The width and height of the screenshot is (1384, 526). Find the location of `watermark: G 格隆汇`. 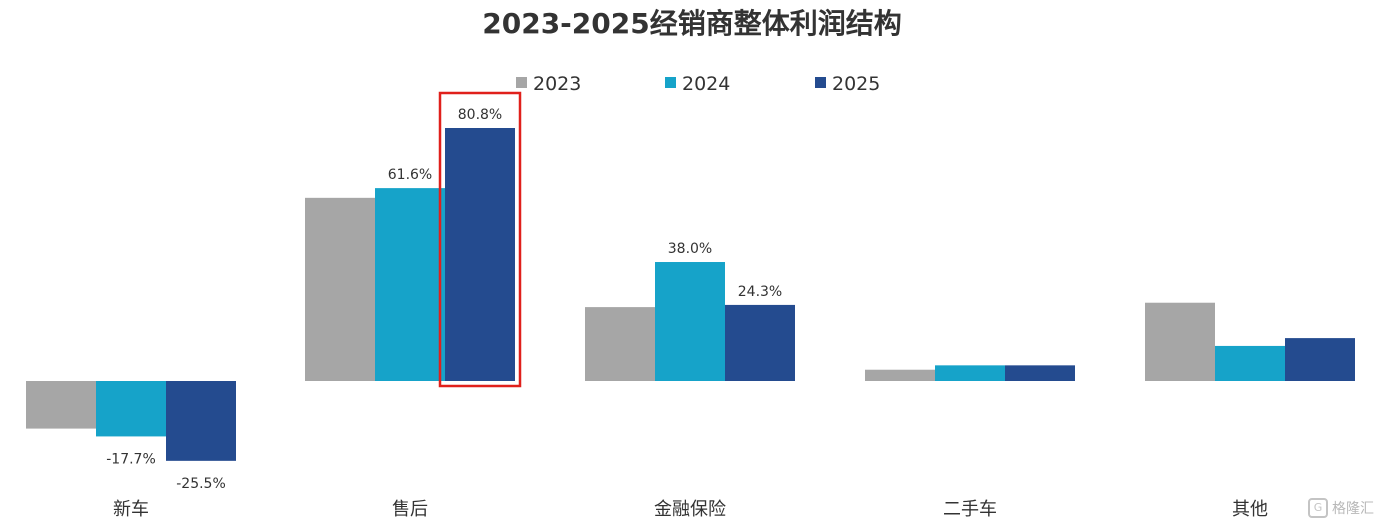

watermark: G 格隆汇 is located at coordinates (1341, 508).